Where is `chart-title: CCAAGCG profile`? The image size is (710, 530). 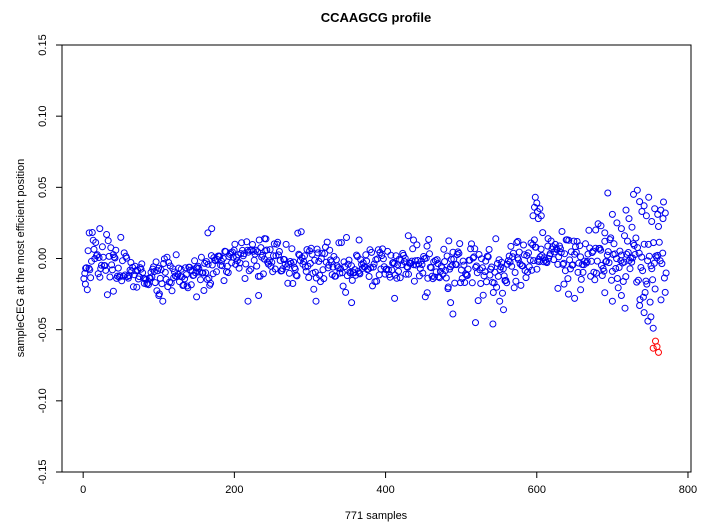 chart-title: CCAAGCG profile is located at coordinates (376, 17).